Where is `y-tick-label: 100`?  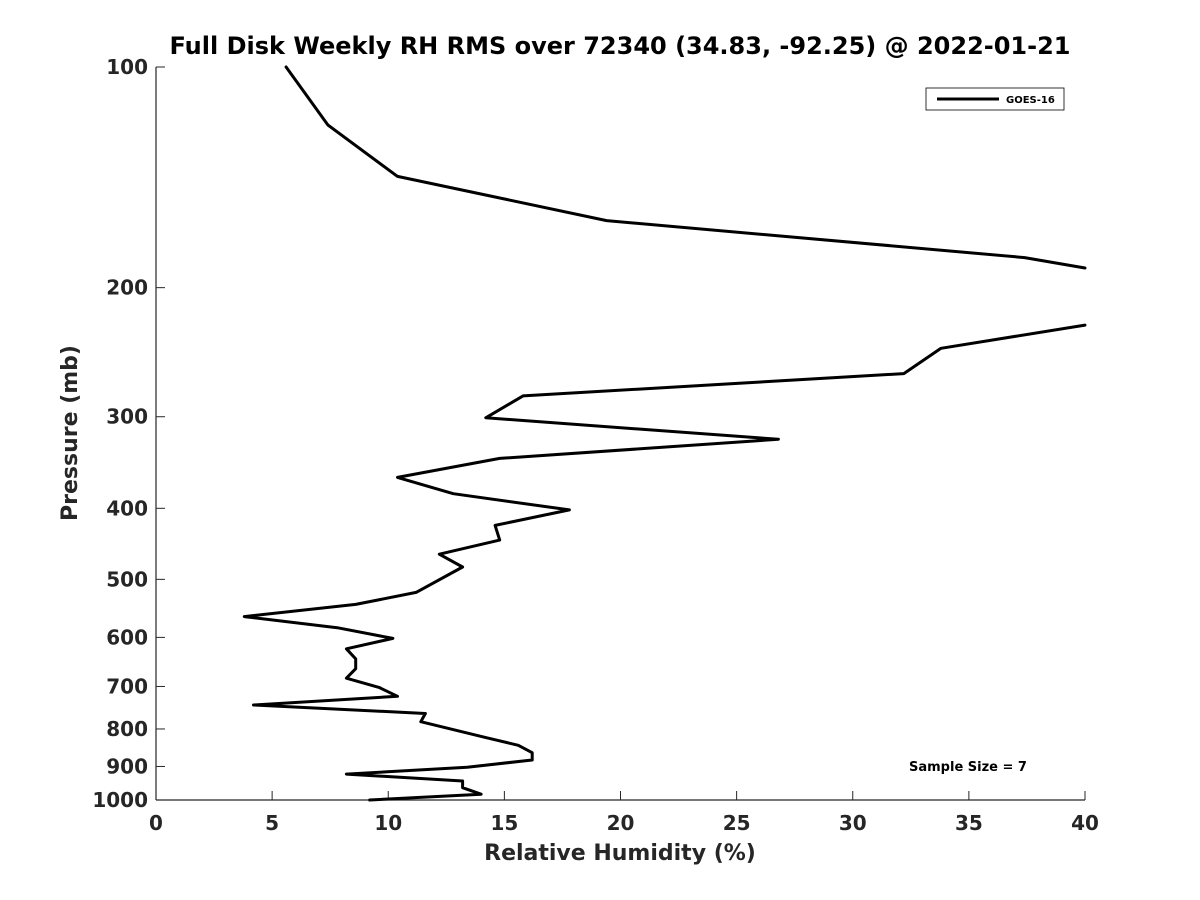
y-tick-label: 100 is located at coordinates (127, 67).